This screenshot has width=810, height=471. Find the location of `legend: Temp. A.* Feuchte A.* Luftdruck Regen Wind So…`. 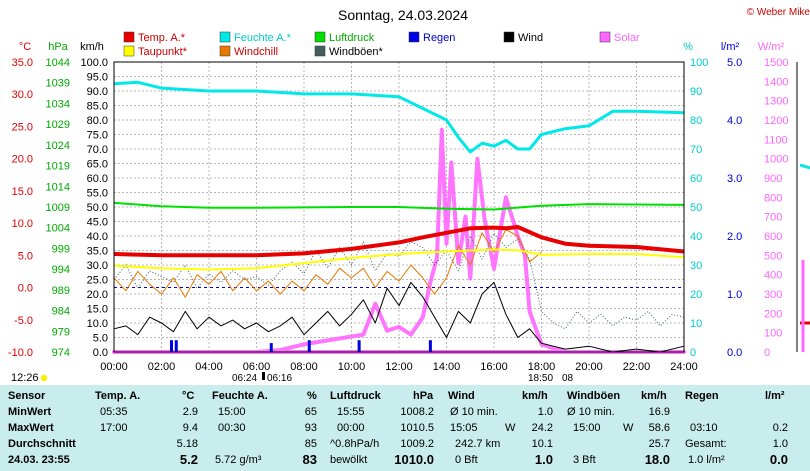

legend: Temp. A.* Feuchte A.* Luftdruck Regen Wind So… is located at coordinates (381, 44).